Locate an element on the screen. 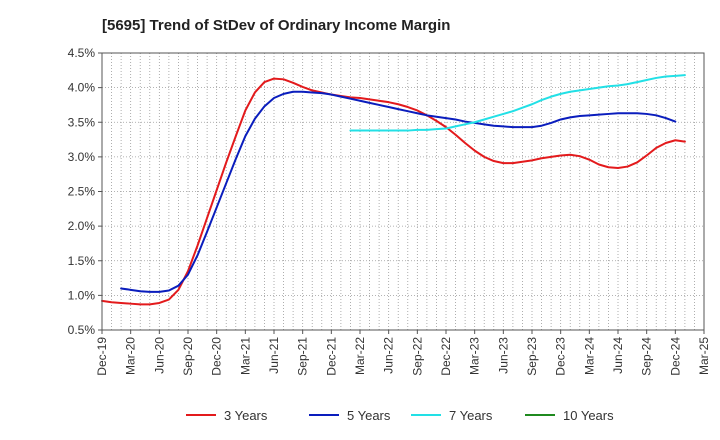 The width and height of the screenshot is (720, 440). x-tick-label: Sep-21 is located at coordinates (303, 356).